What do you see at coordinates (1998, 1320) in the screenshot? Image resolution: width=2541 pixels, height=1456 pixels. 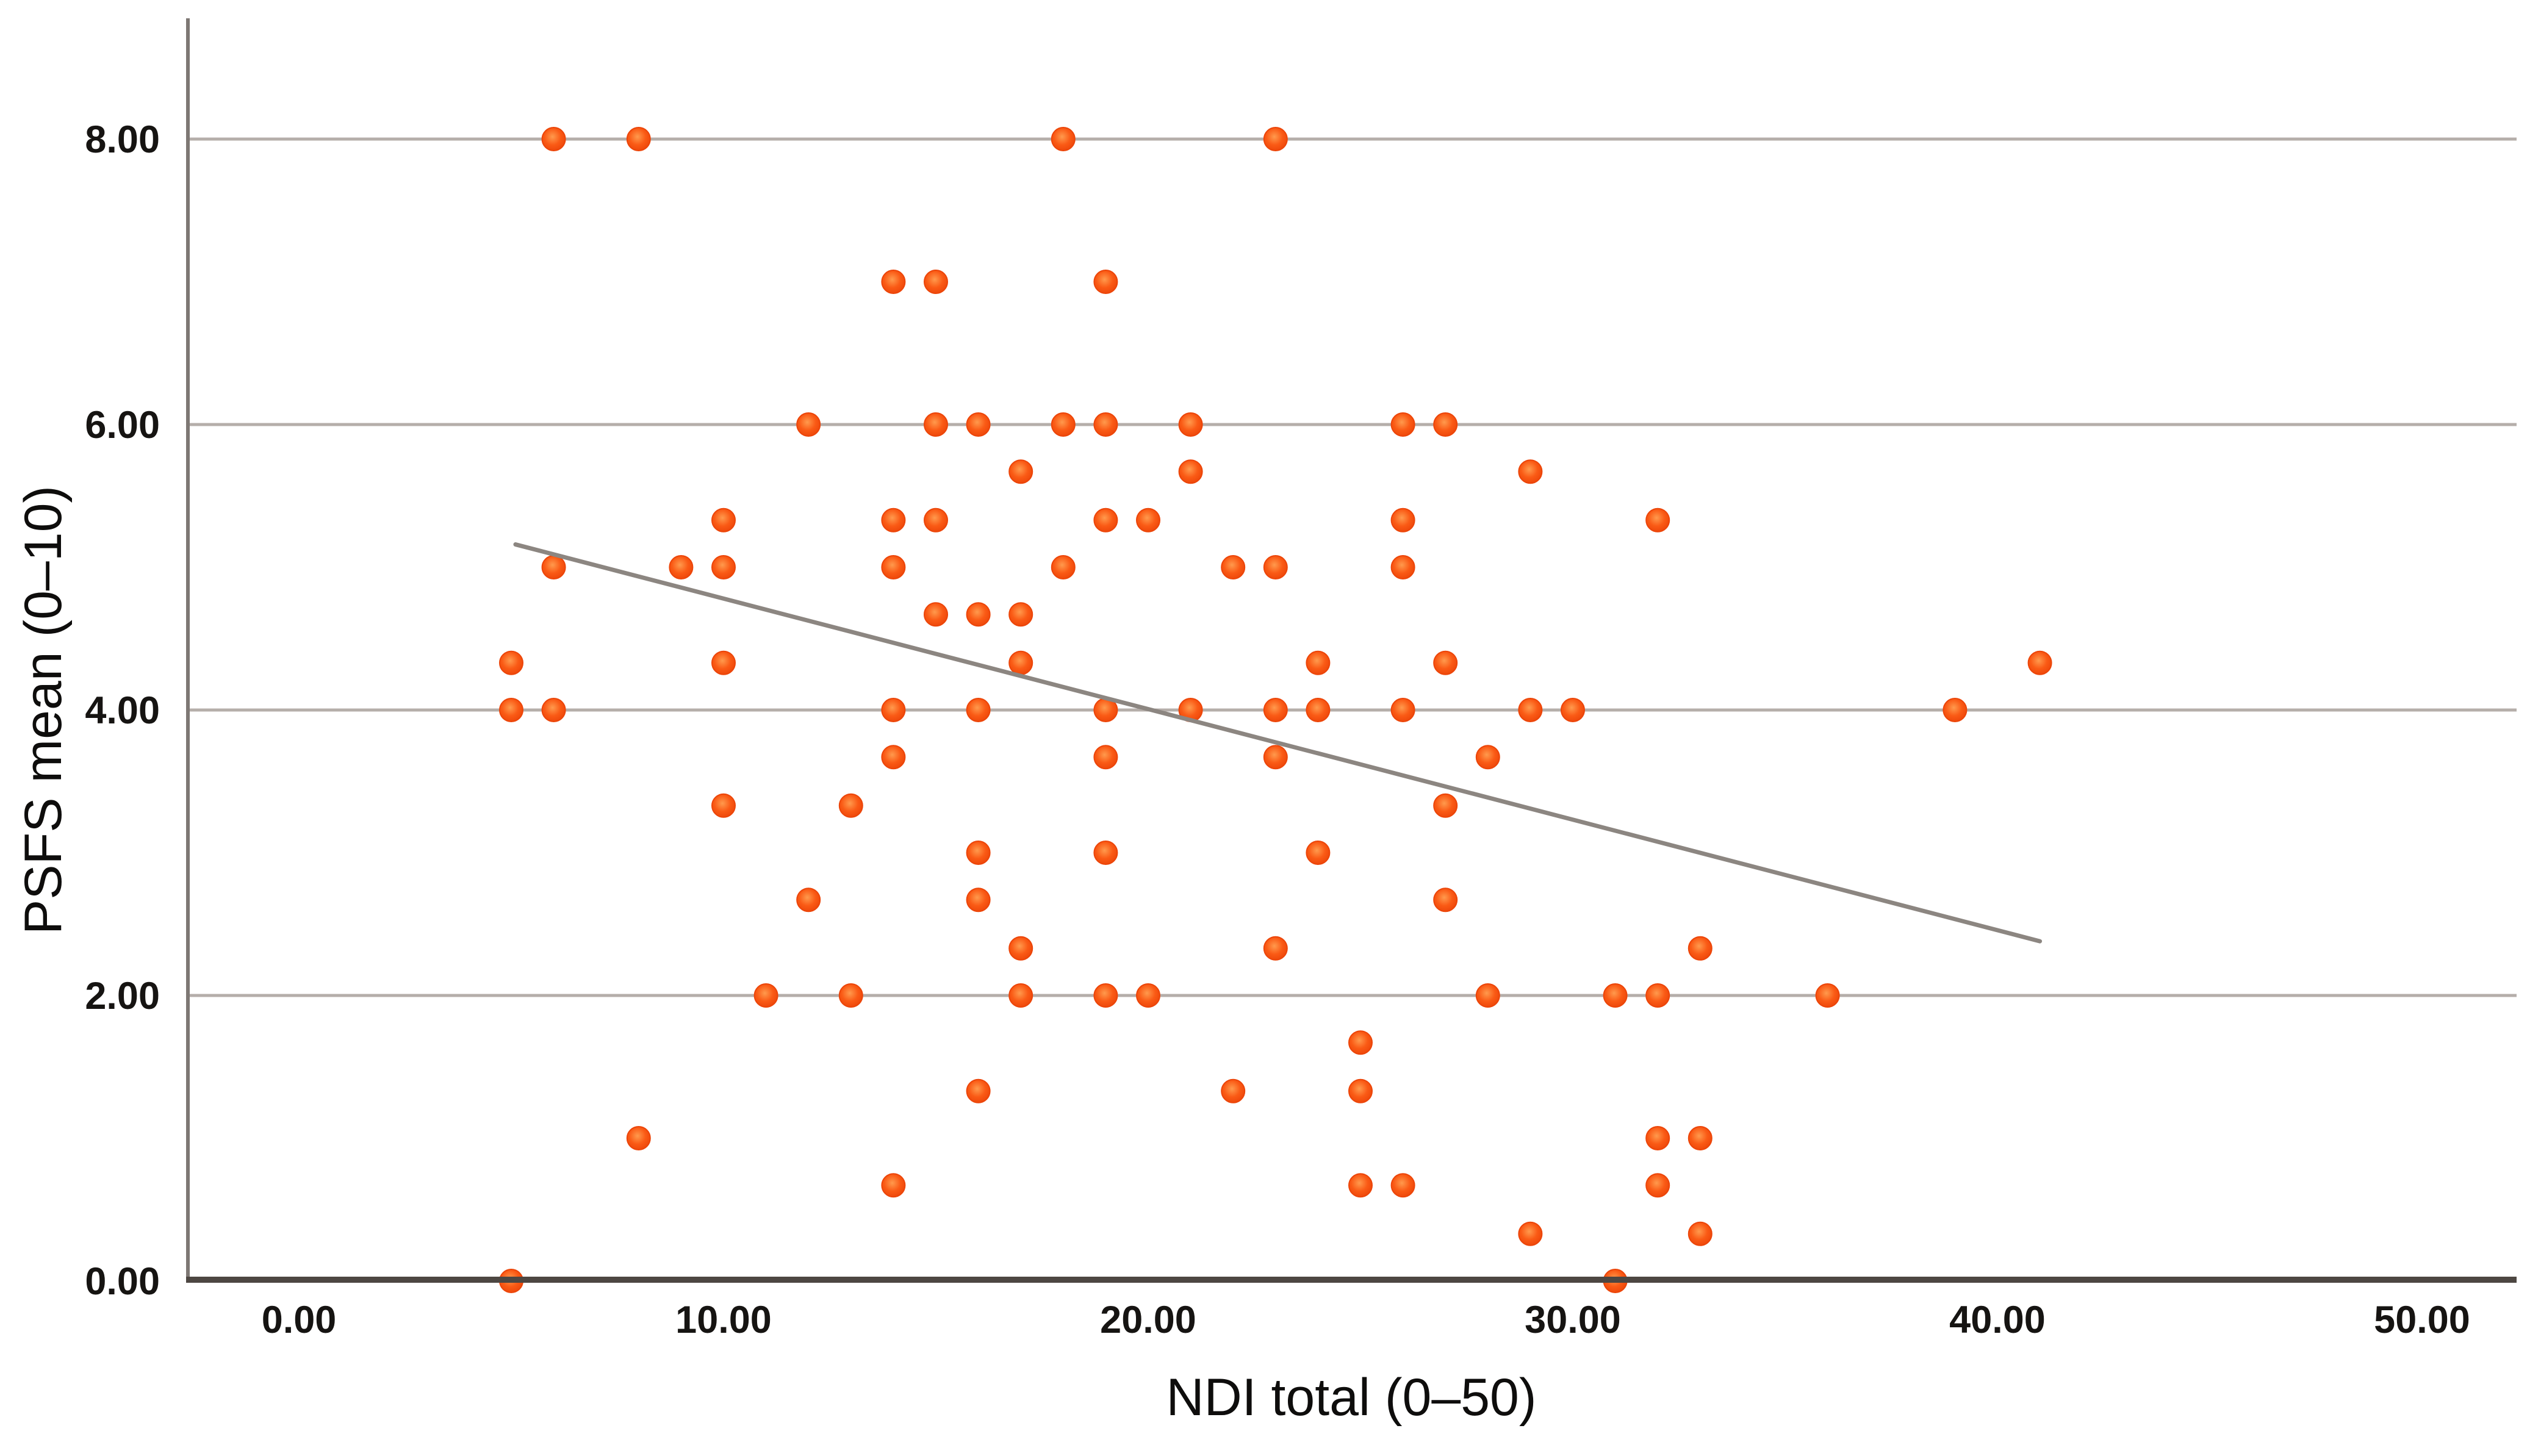 I see `x-tick-label: 40.00` at bounding box center [1998, 1320].